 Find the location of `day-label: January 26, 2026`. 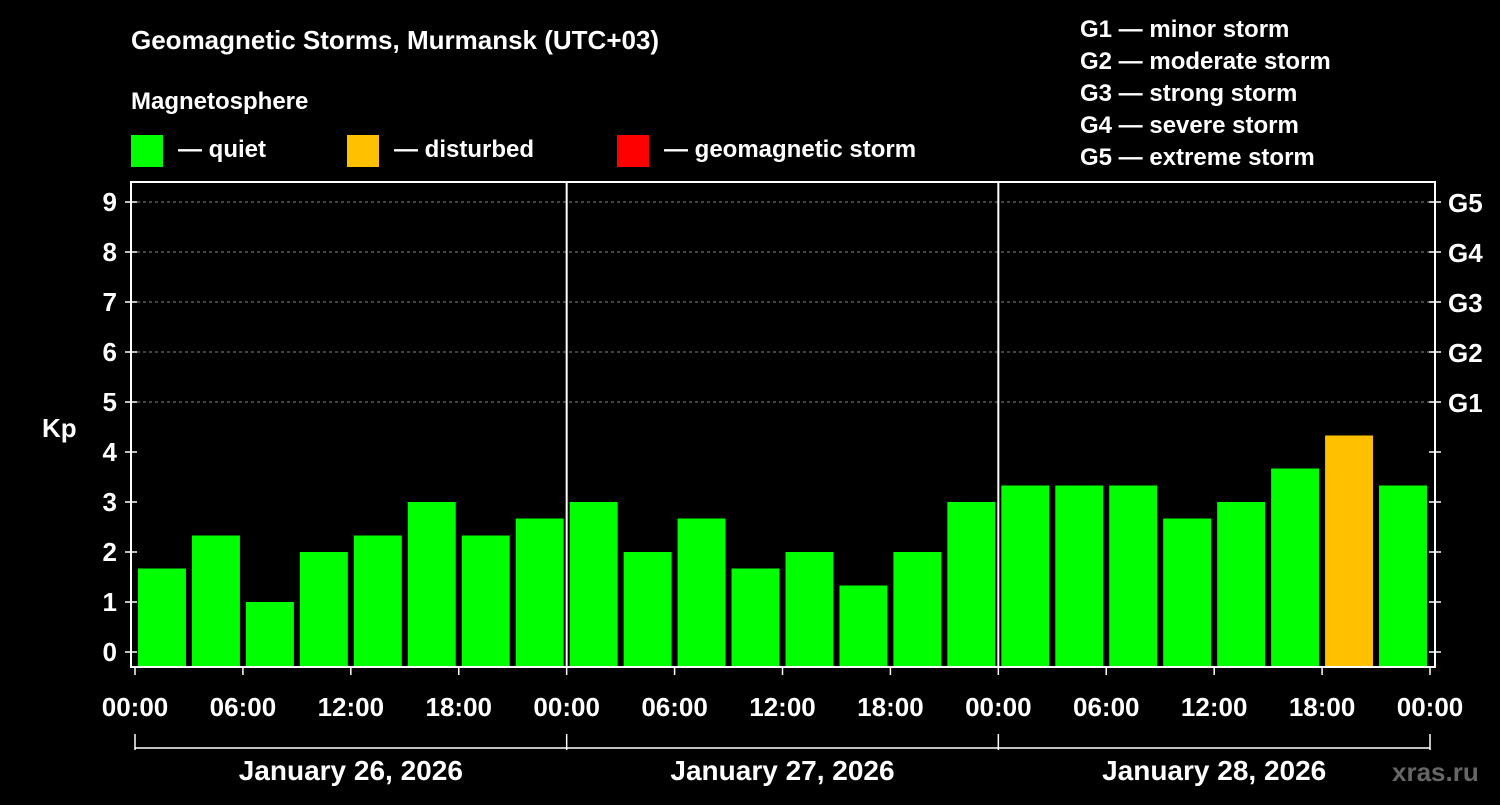

day-label: January 26, 2026 is located at coordinates (351, 770).